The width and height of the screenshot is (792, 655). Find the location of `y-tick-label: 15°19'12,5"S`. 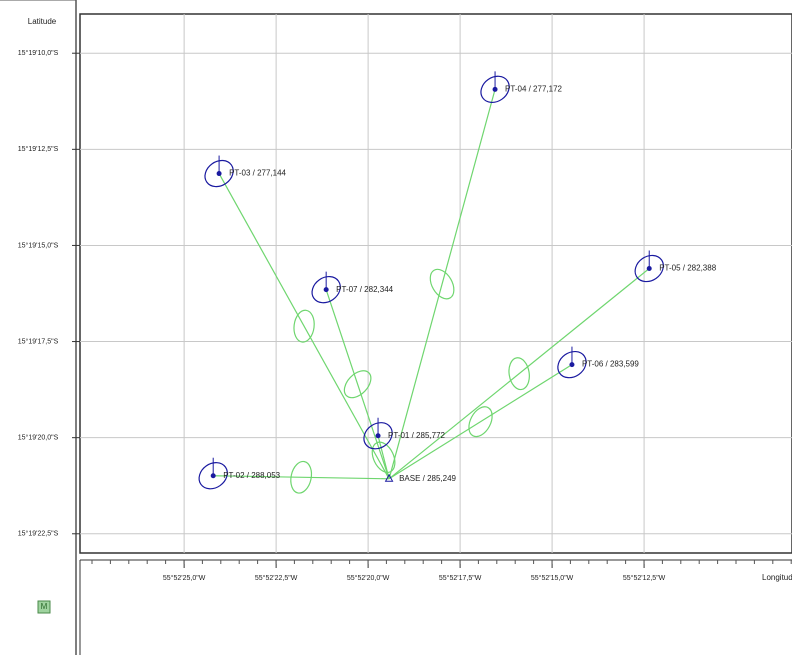

y-tick-label: 15°19'12,5"S is located at coordinates (38, 149).